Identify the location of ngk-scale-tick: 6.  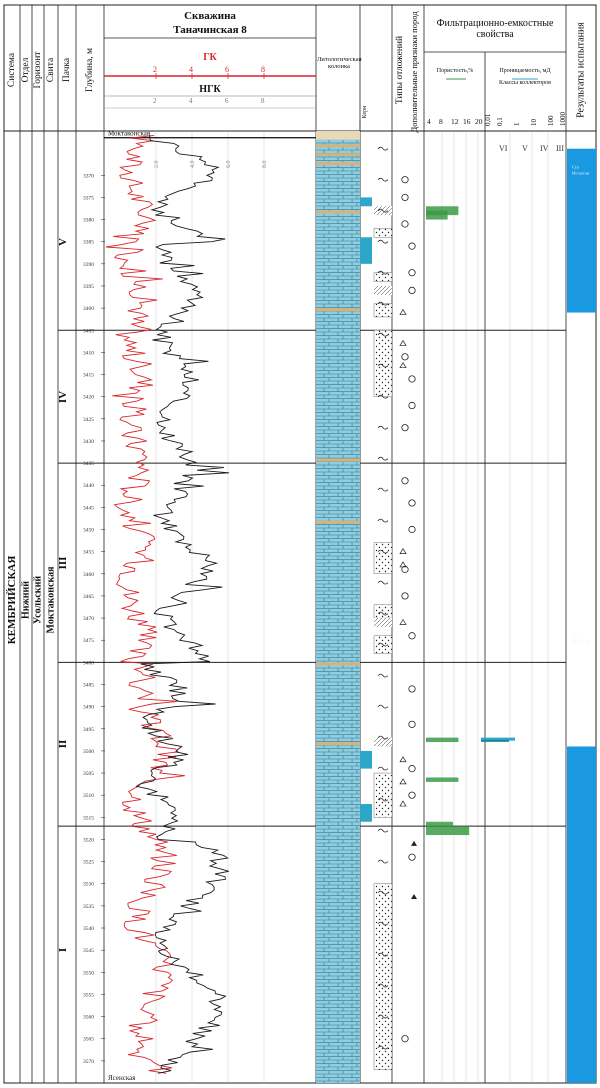
(227, 101).